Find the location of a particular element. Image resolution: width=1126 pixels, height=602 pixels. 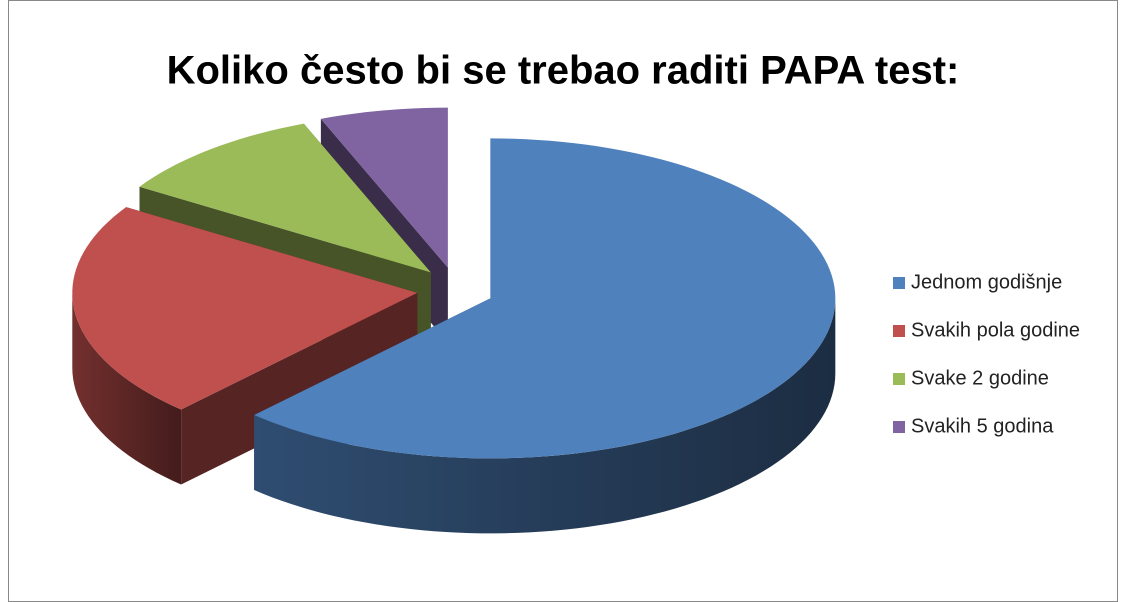

legend-label: Svakih 5 godina is located at coordinates (982, 426).